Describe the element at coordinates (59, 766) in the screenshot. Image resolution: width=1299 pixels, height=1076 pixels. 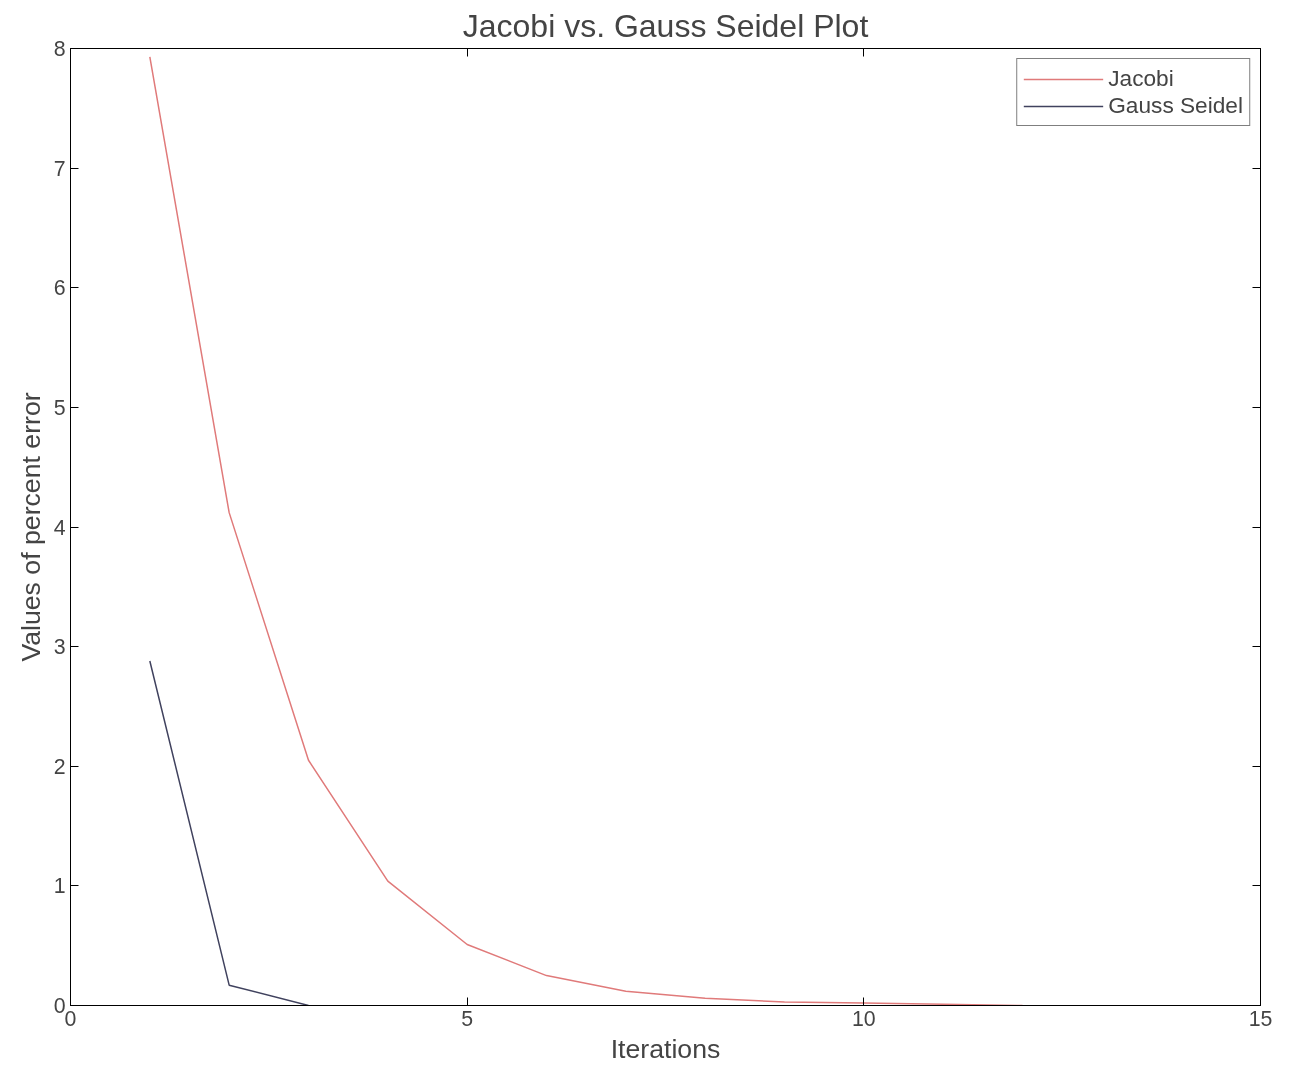
I see `y-tick-label: 2` at that location.